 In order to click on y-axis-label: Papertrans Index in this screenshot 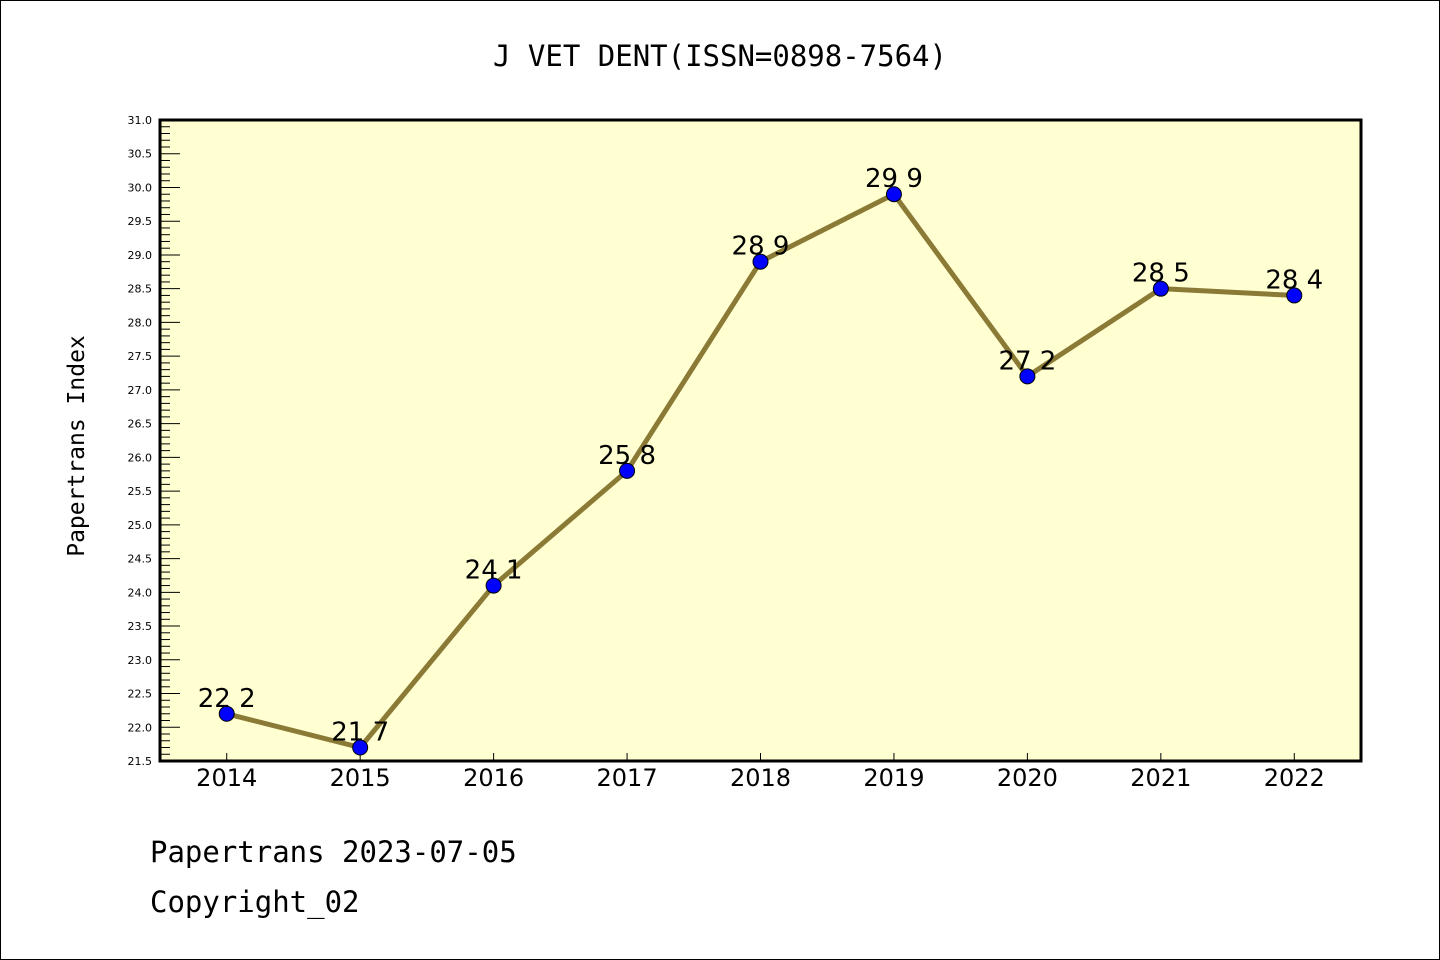, I will do `click(77, 446)`.